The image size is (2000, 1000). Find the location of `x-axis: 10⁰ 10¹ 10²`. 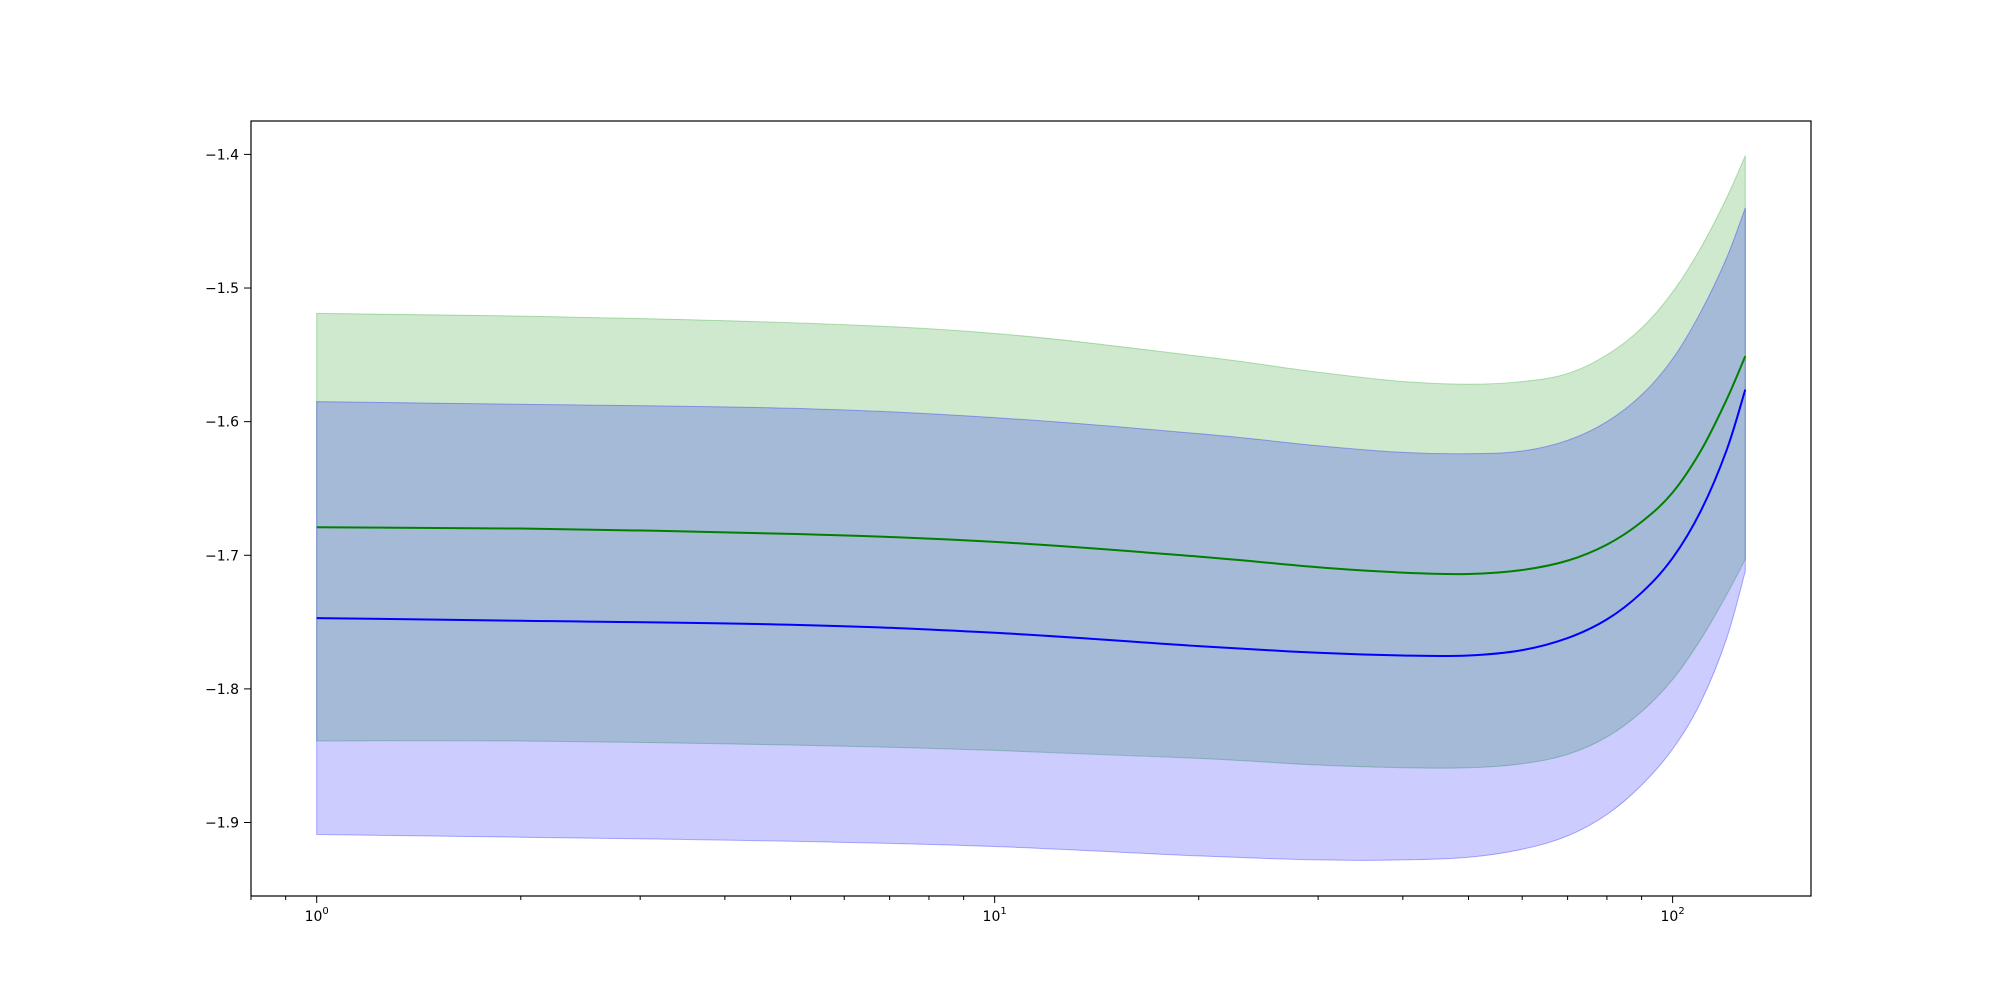

x-axis: 10⁰ 10¹ 10² is located at coordinates (967, 910).